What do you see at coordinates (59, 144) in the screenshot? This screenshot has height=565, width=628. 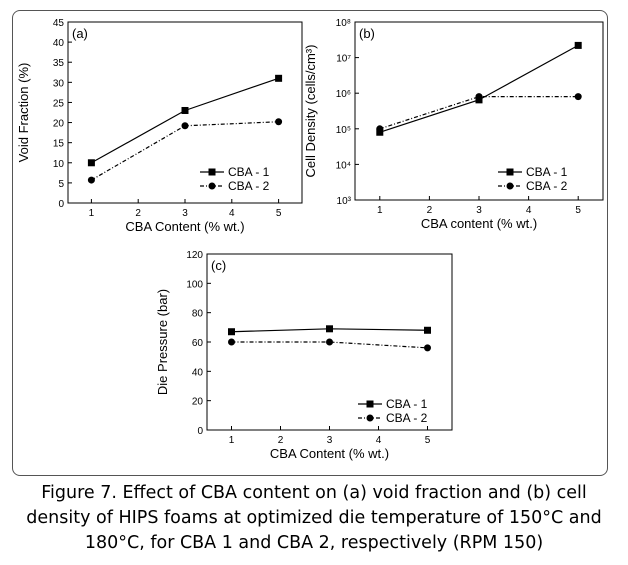 I see `y-tick-label: 15` at bounding box center [59, 144].